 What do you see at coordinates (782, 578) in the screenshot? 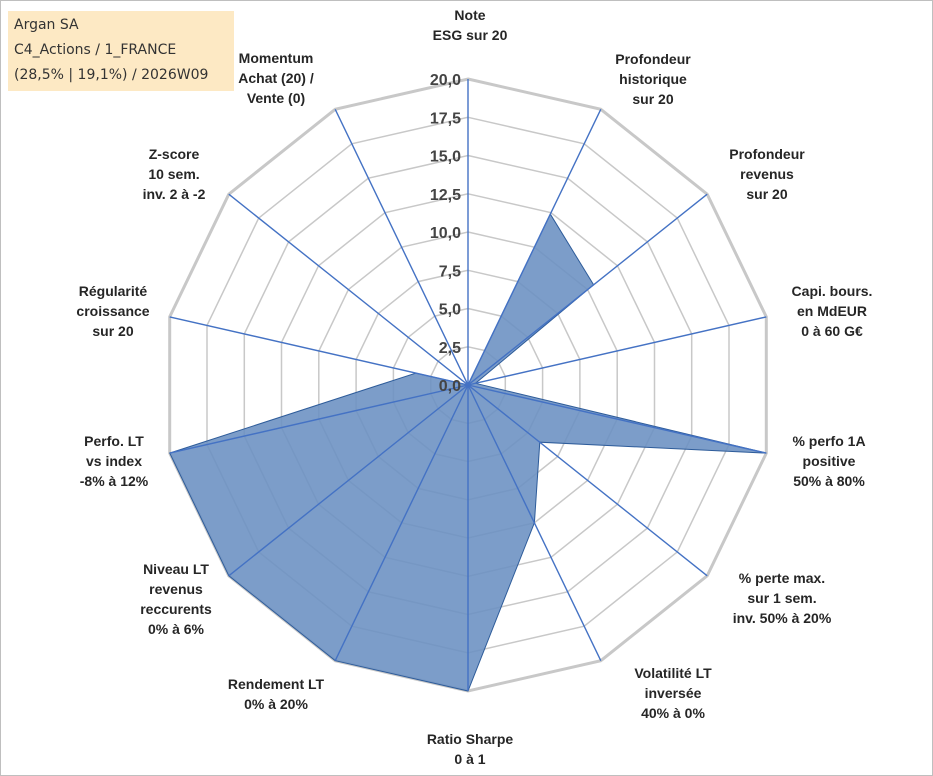
I see `category-label-line: % perte max.` at bounding box center [782, 578].